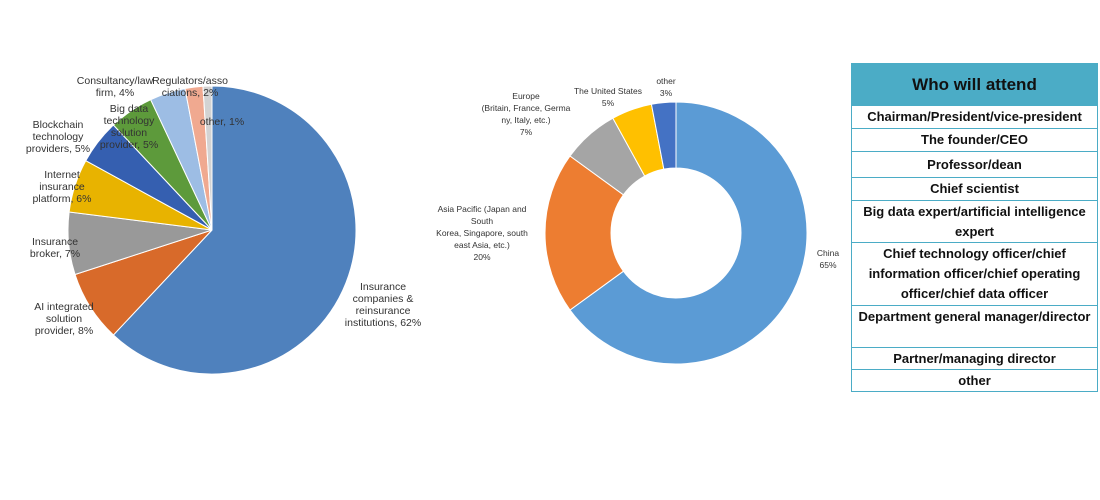  I want to click on sector-pie-data-label: other, 1%, so click(222, 122).